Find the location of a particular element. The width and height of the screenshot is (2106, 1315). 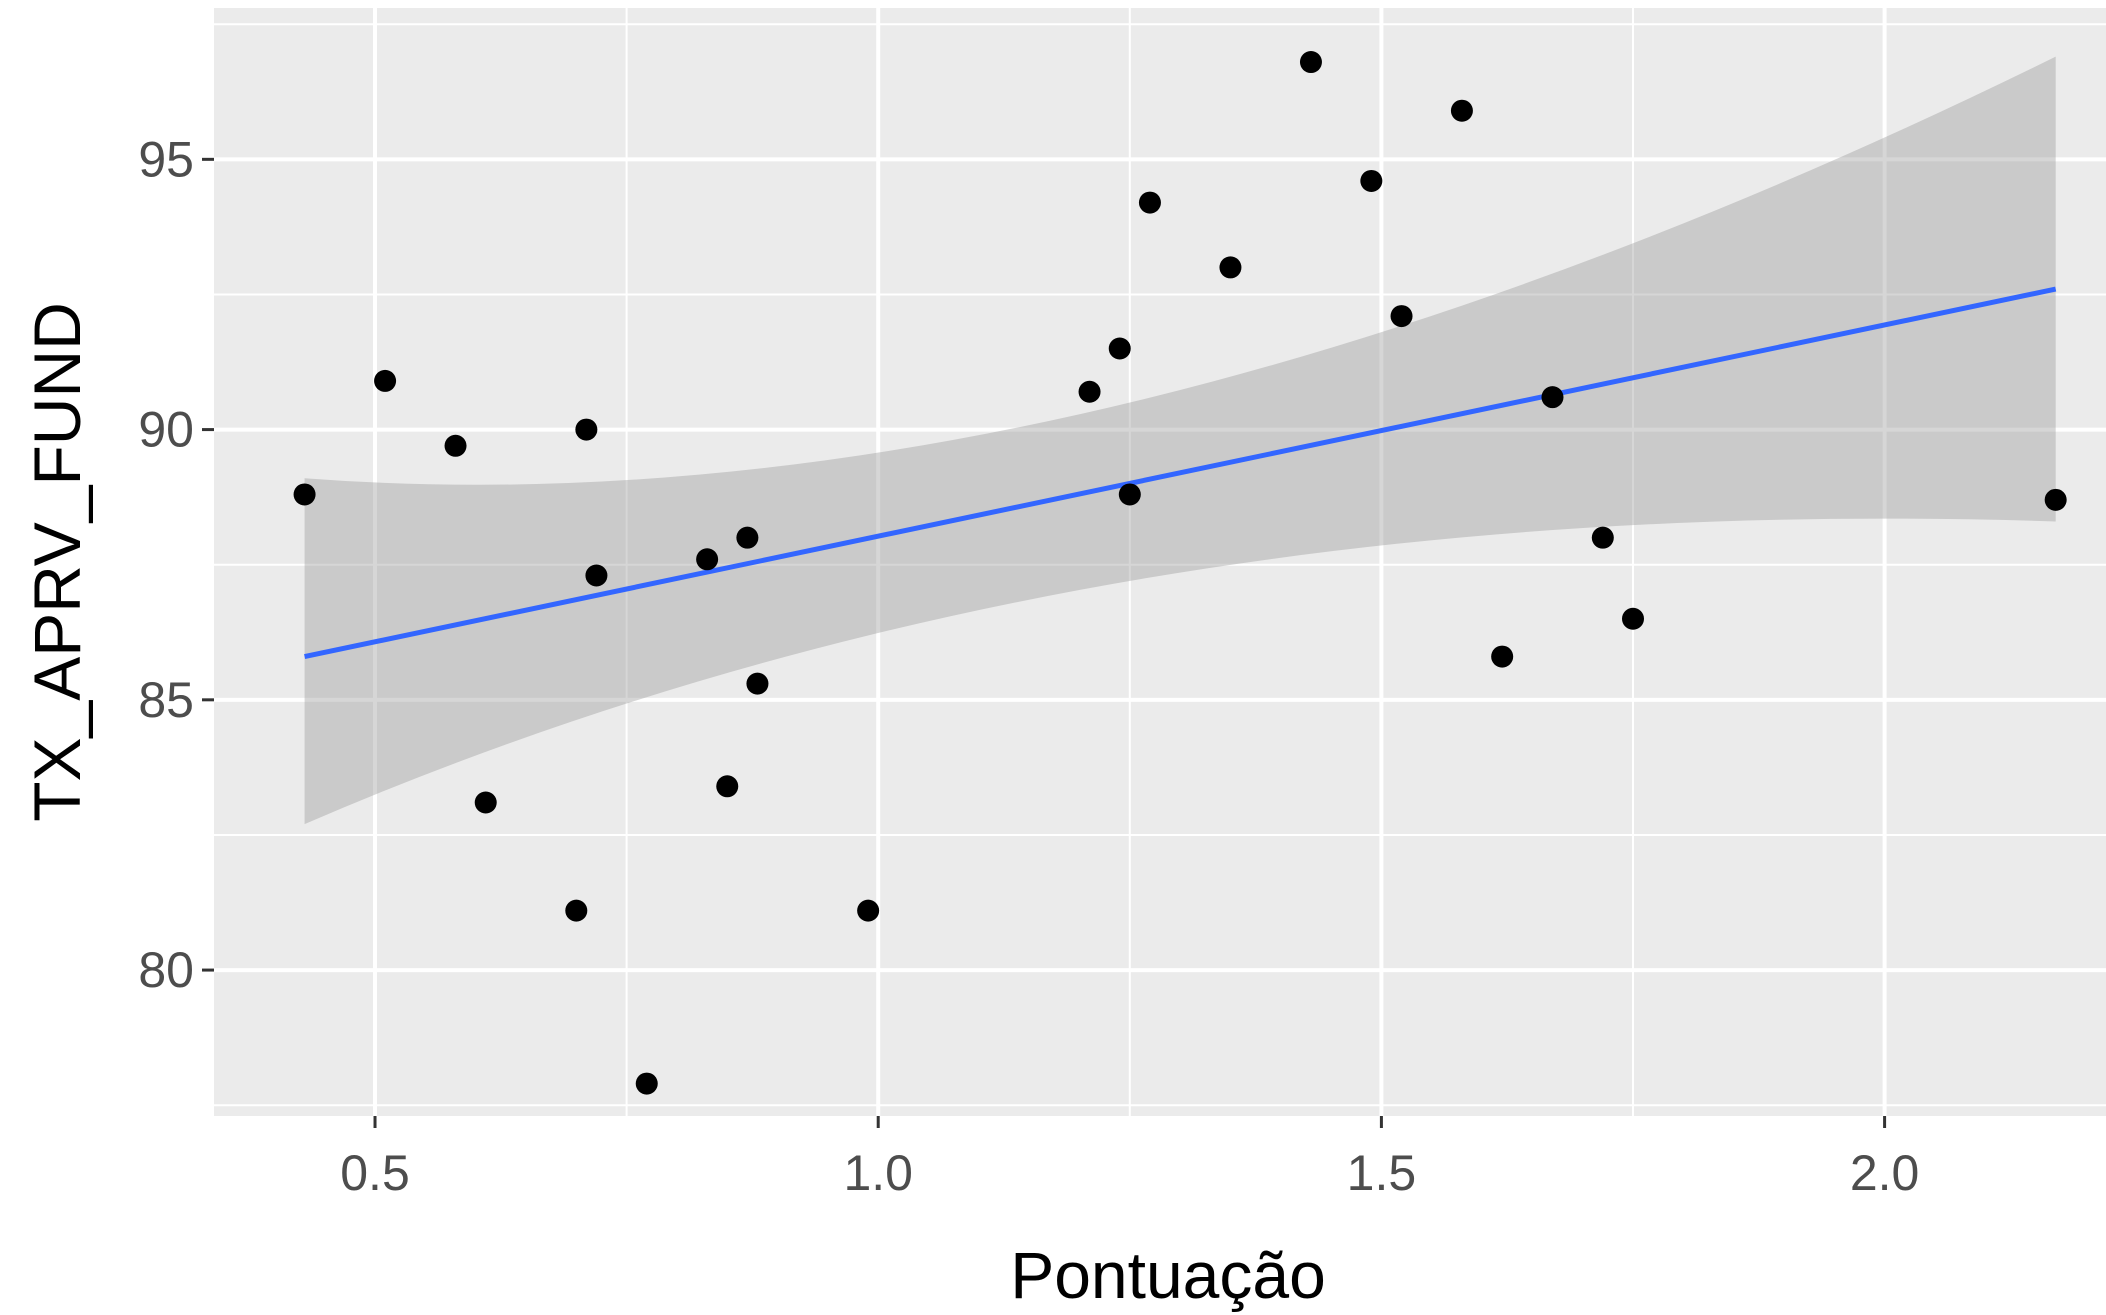

x-tick-label: 1.5 is located at coordinates (1382, 1173).